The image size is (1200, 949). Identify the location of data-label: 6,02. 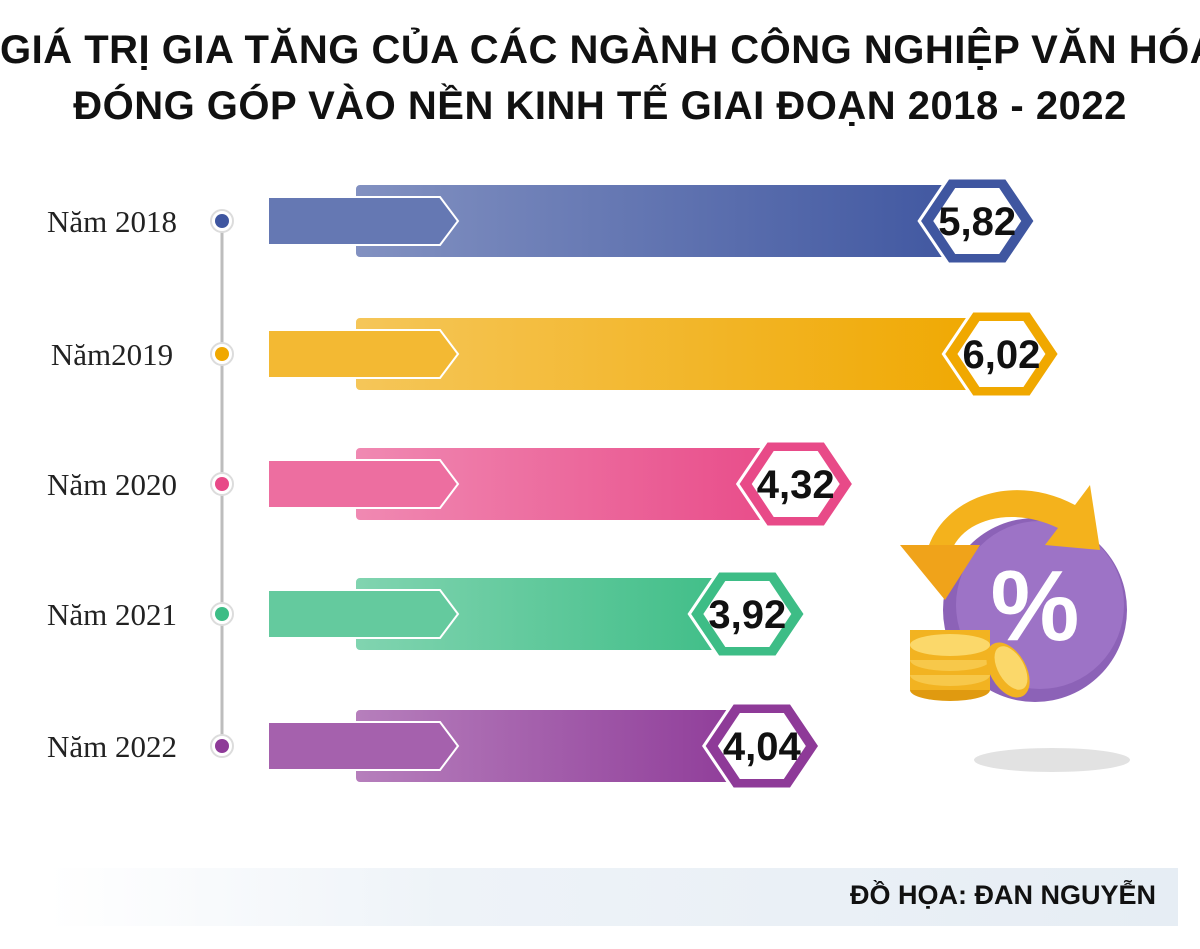
(1001, 355).